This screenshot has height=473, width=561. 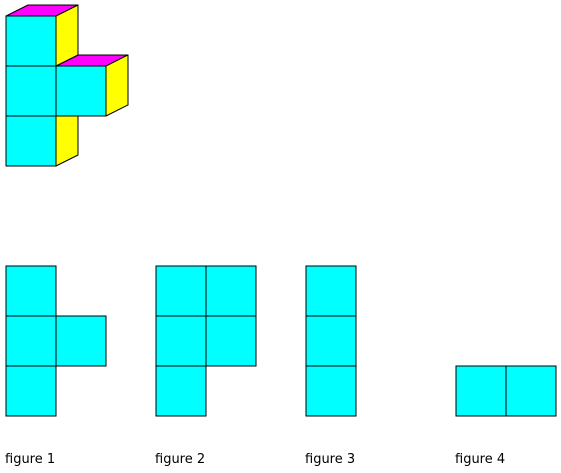 I want to click on figure-1-view, so click(x=56, y=341).